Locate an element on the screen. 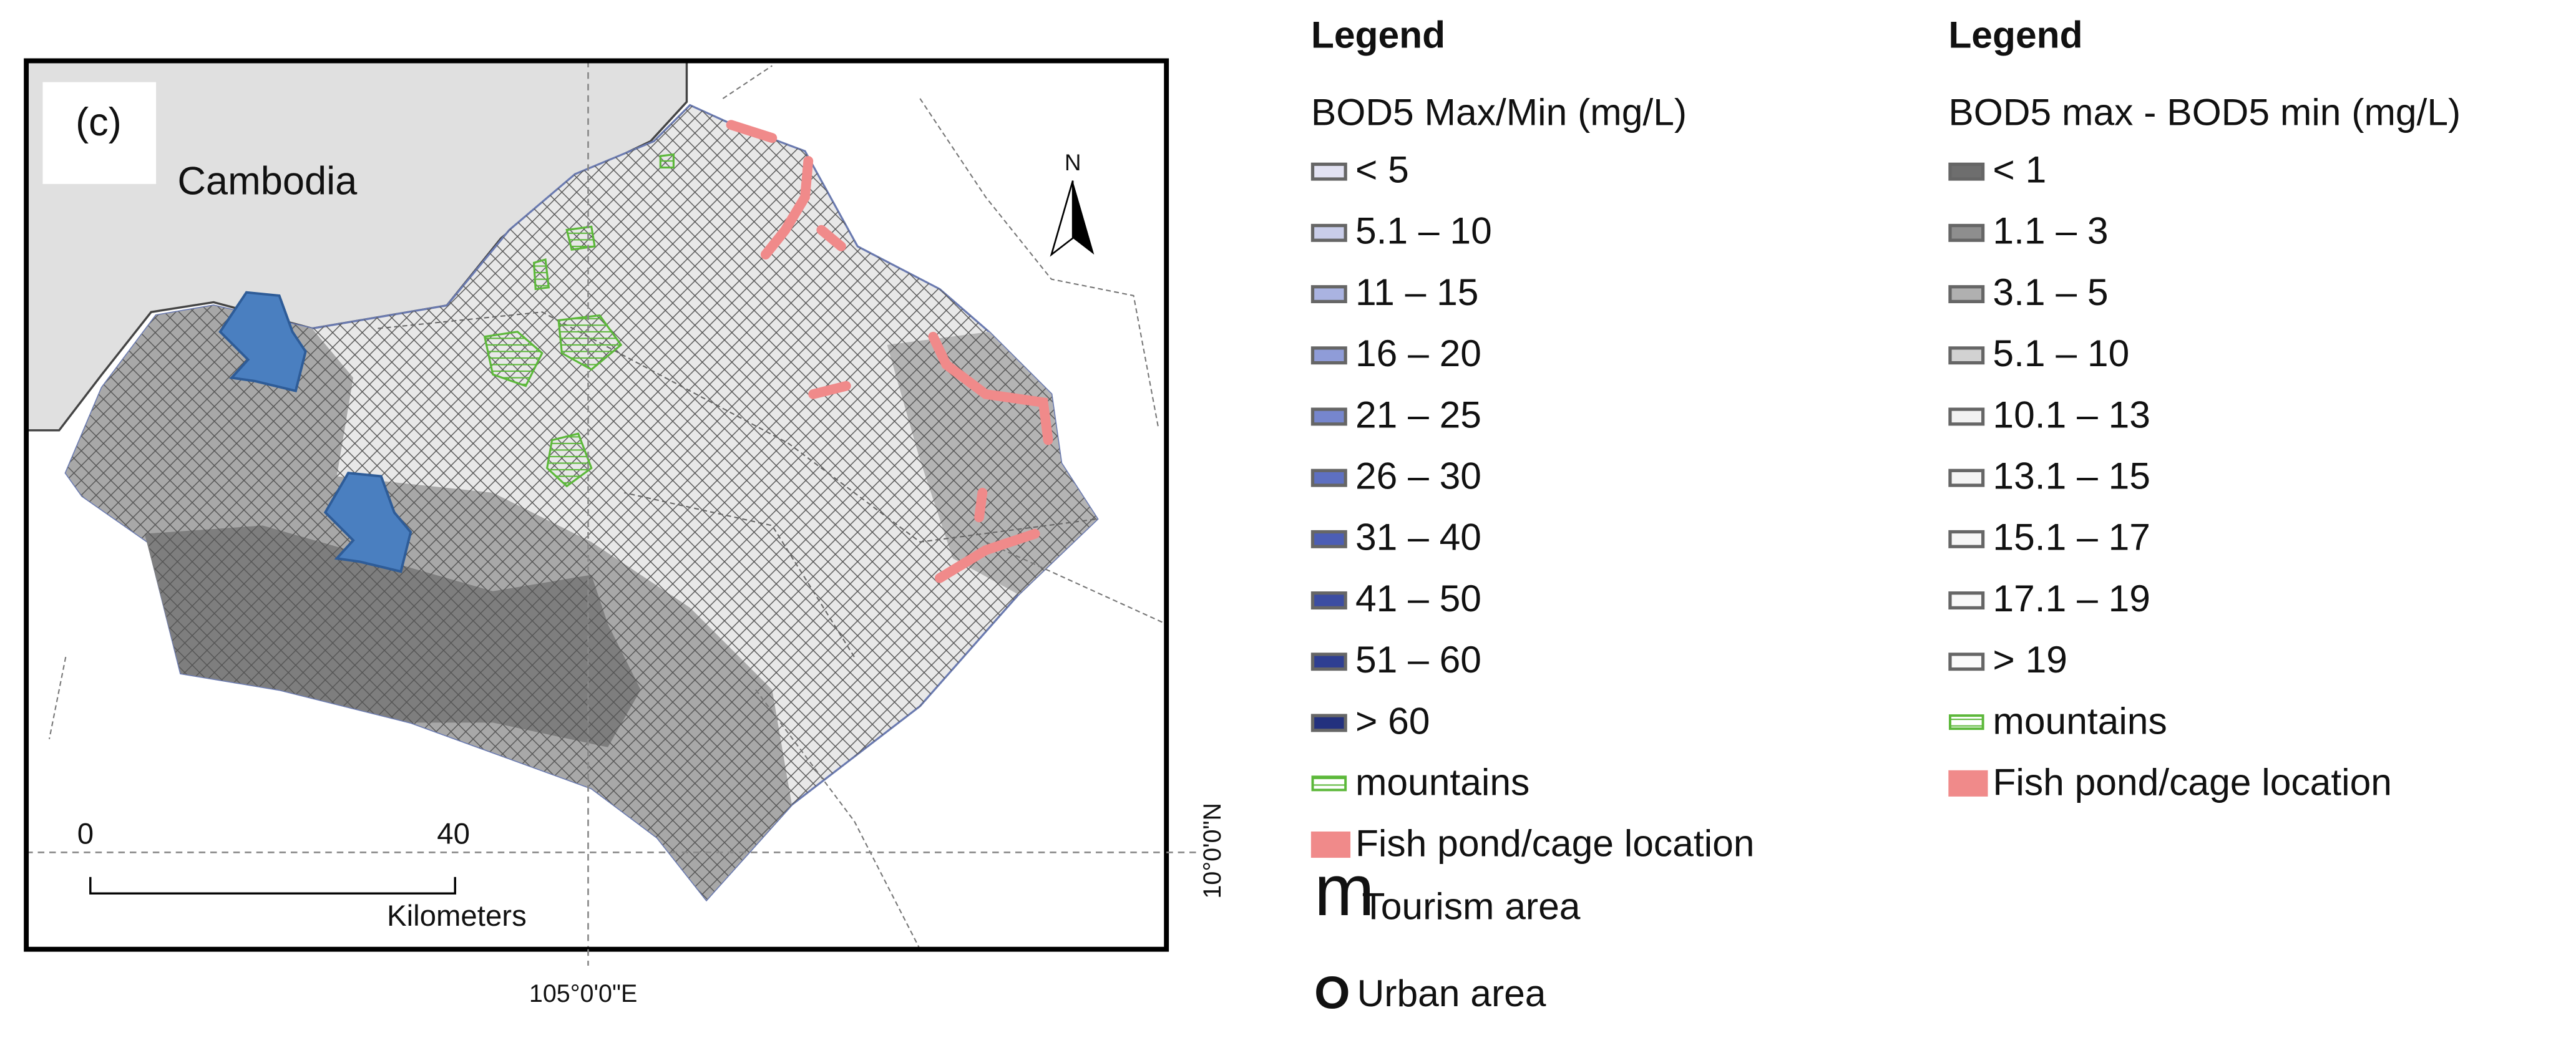  legend-label: < 1 is located at coordinates (2019, 169).